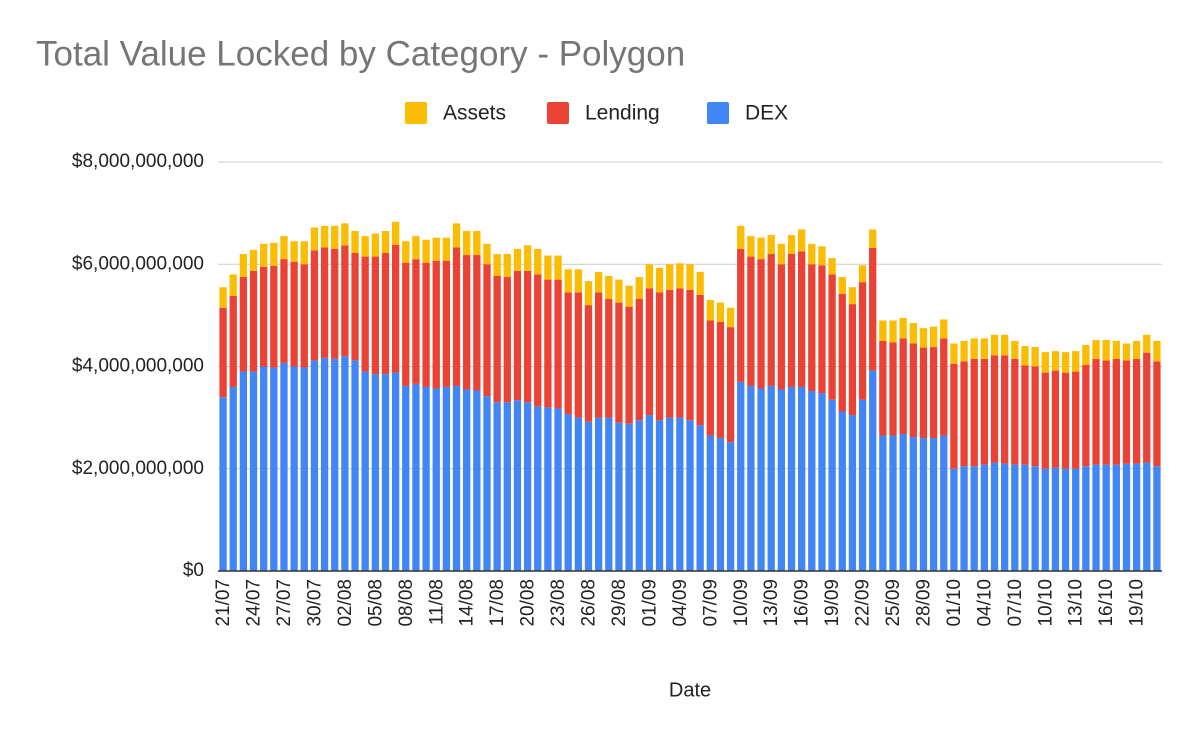 Image resolution: width=1200 pixels, height=742 pixels. Describe the element at coordinates (690, 690) in the screenshot. I see `x-axis-title: Date` at that location.